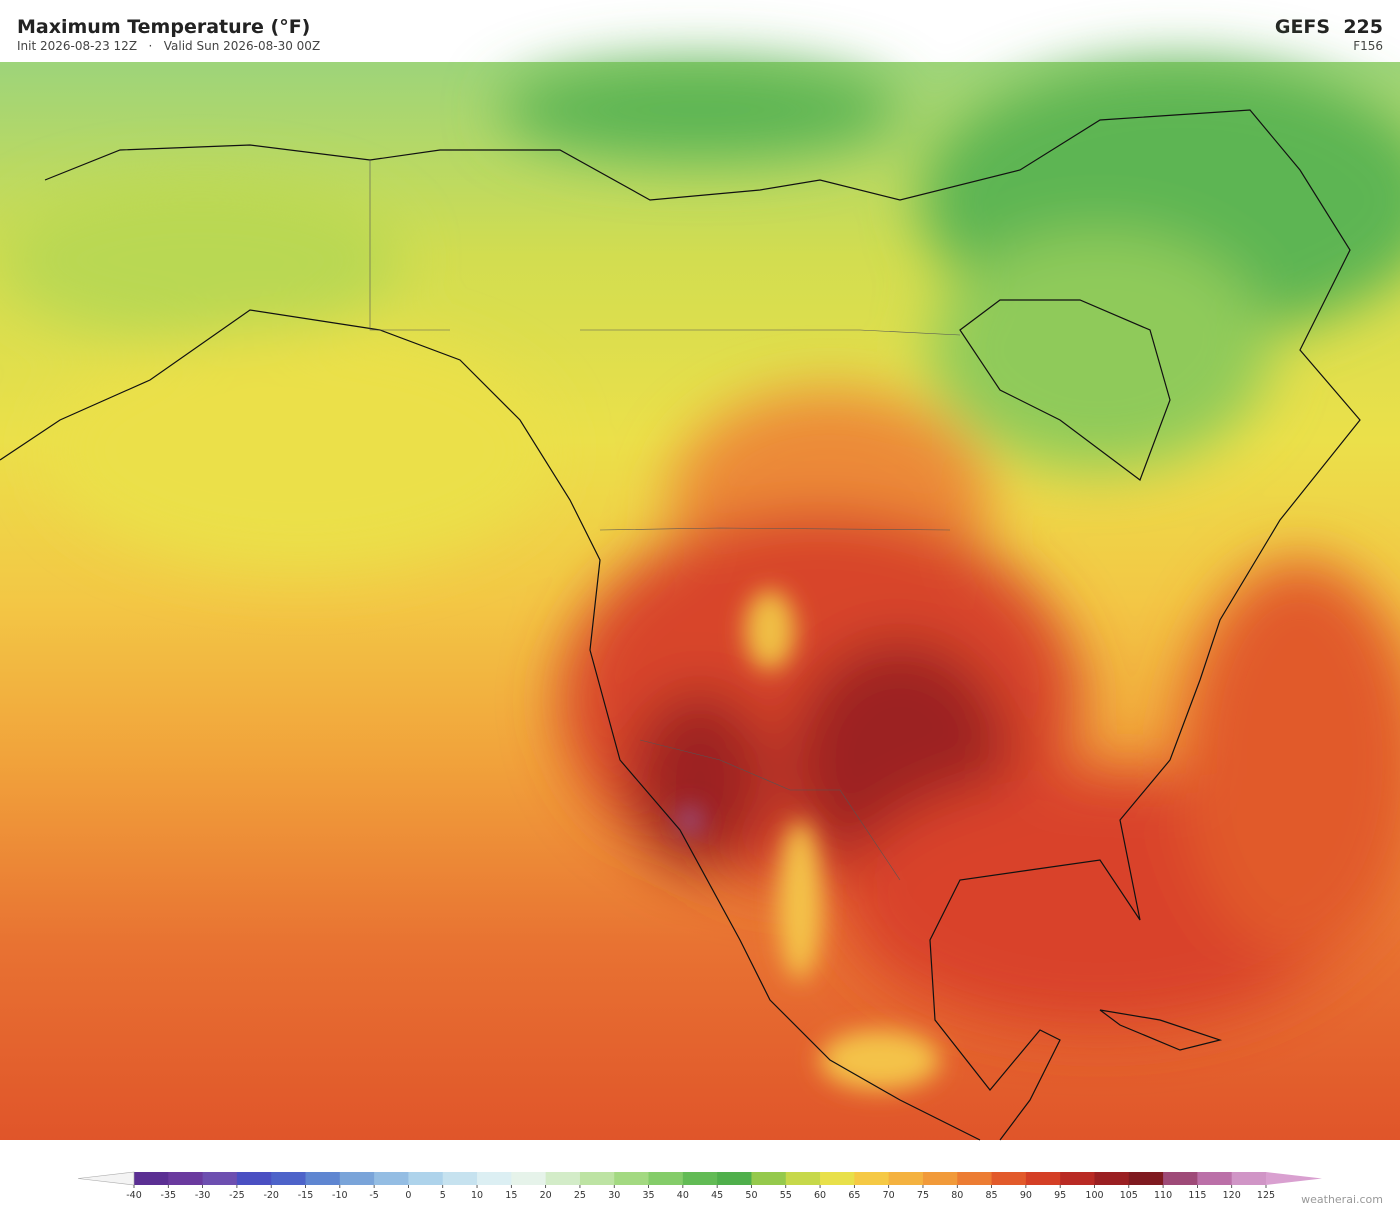 This screenshot has height=1215, width=1400. What do you see at coordinates (614, 1195) in the screenshot?
I see `colorbar-tick-label: 30` at bounding box center [614, 1195].